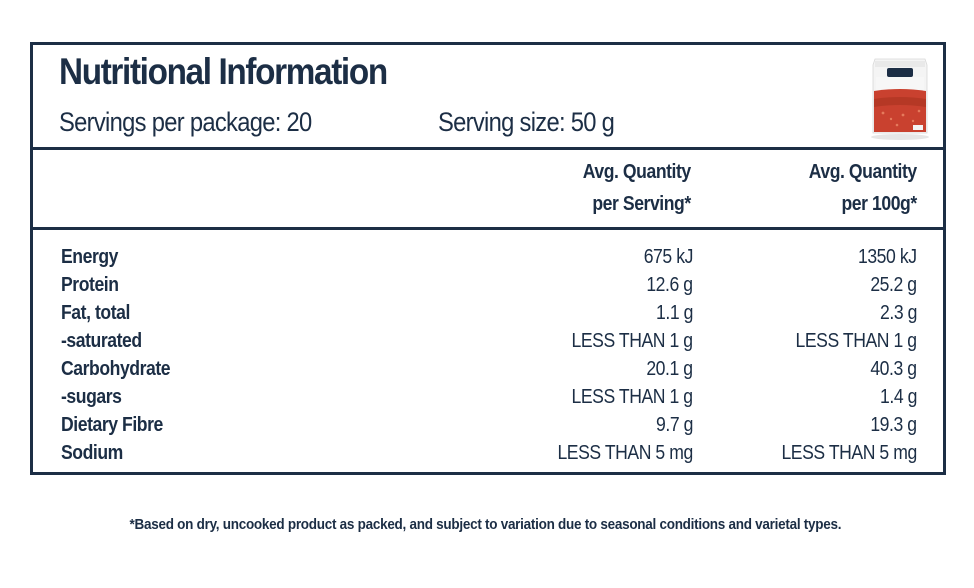 This screenshot has width=974, height=588. What do you see at coordinates (625, 453) in the screenshot?
I see `per-serving-value: LESS THAN 5 mg` at bounding box center [625, 453].